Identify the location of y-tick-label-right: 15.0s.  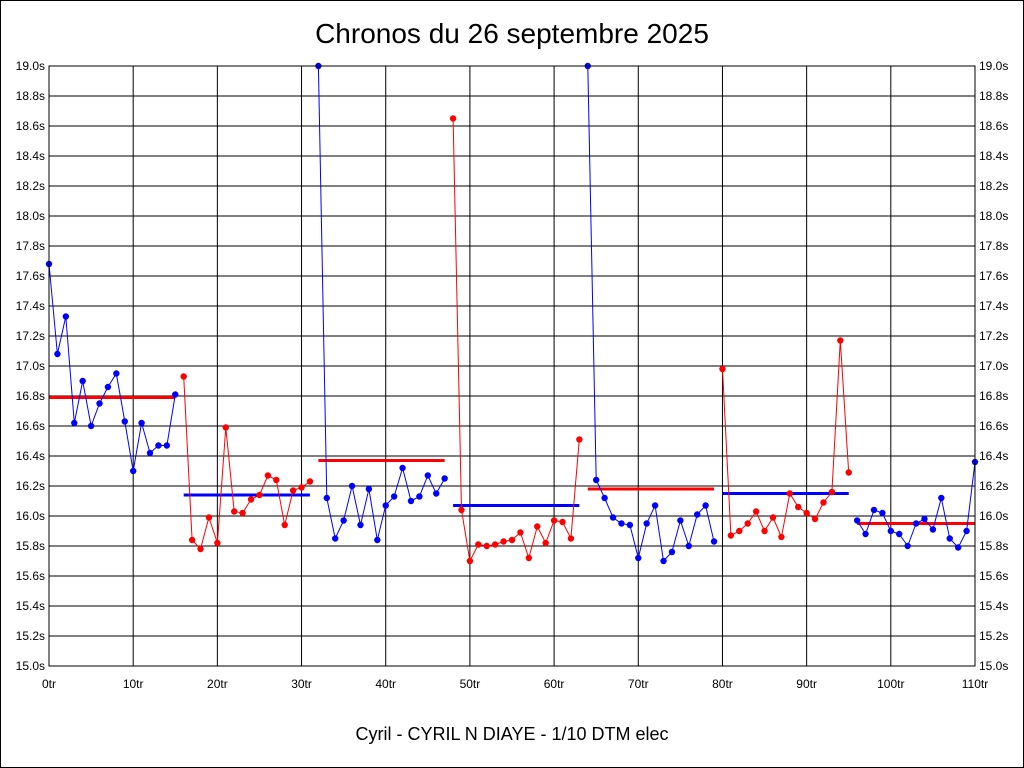
(993, 666).